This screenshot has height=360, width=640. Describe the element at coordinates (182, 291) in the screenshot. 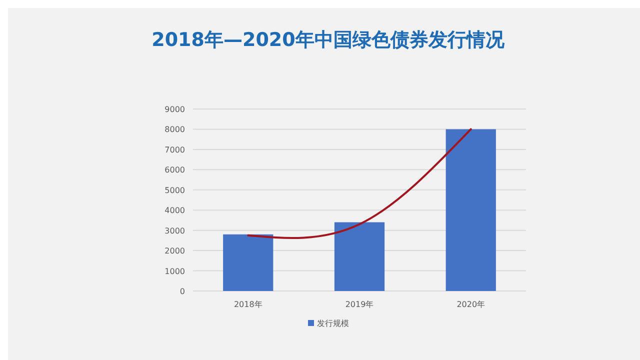

I see `y-tick-label: 0` at that location.